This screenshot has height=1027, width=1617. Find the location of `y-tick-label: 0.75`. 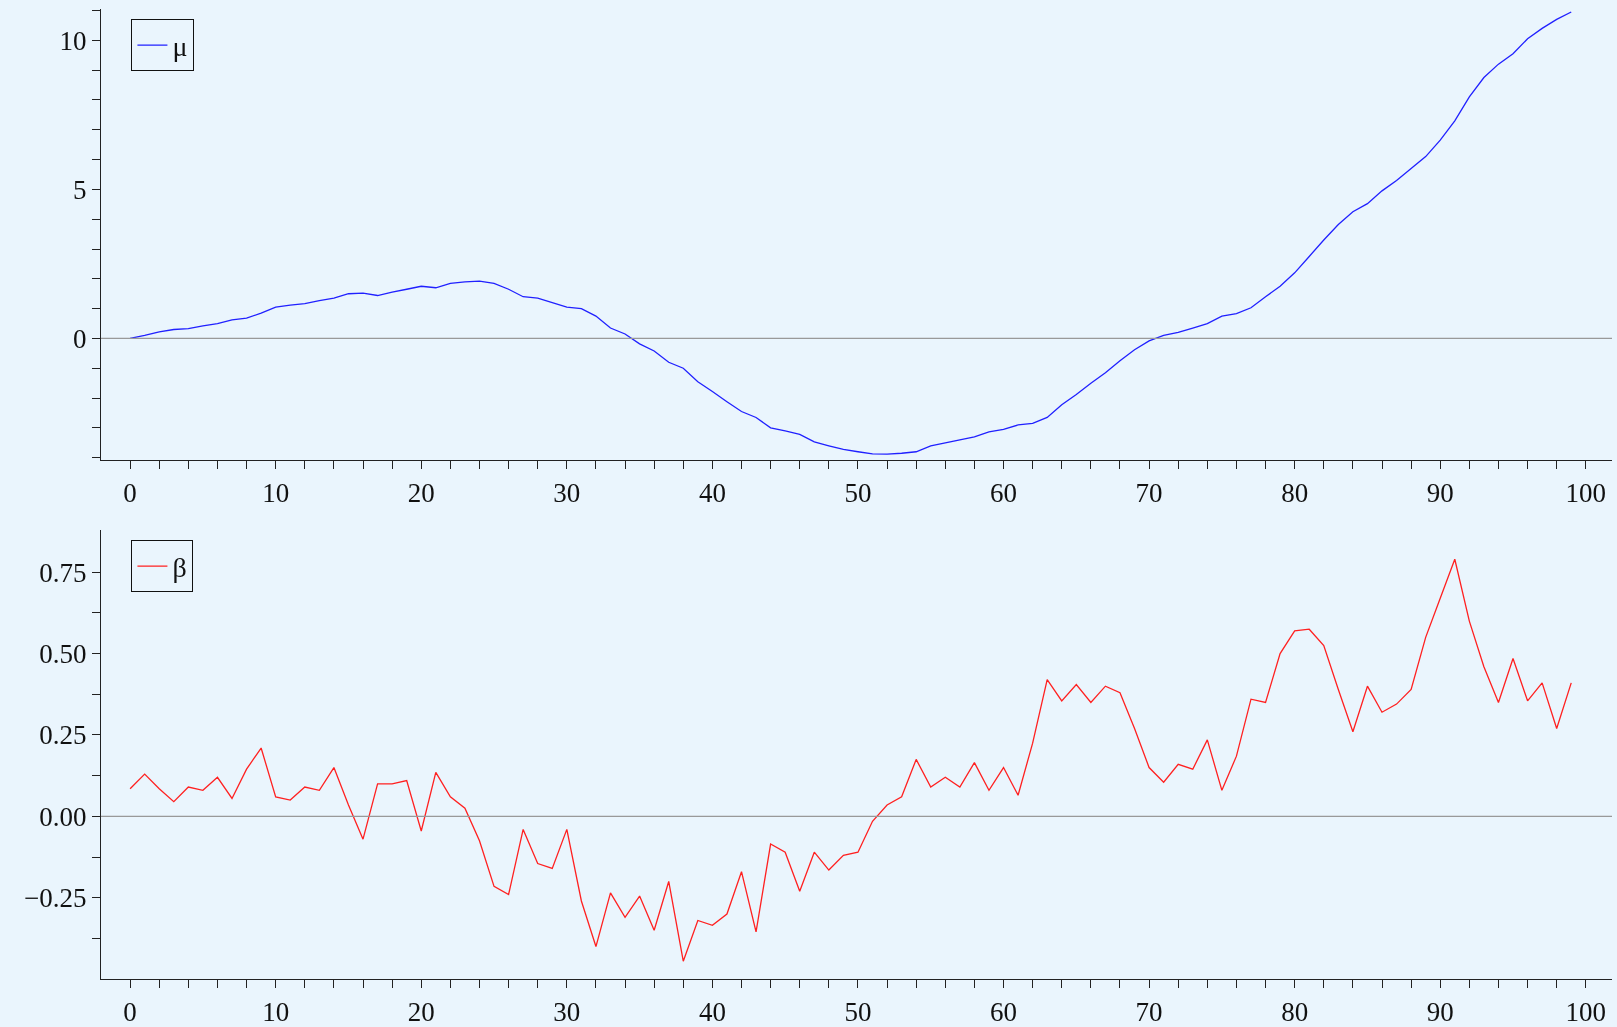

y-tick-label: 0.75 is located at coordinates (63, 572).